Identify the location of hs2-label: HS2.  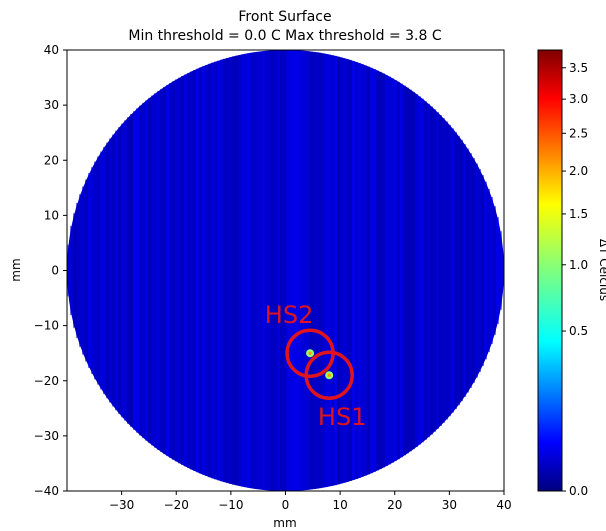
(289, 315).